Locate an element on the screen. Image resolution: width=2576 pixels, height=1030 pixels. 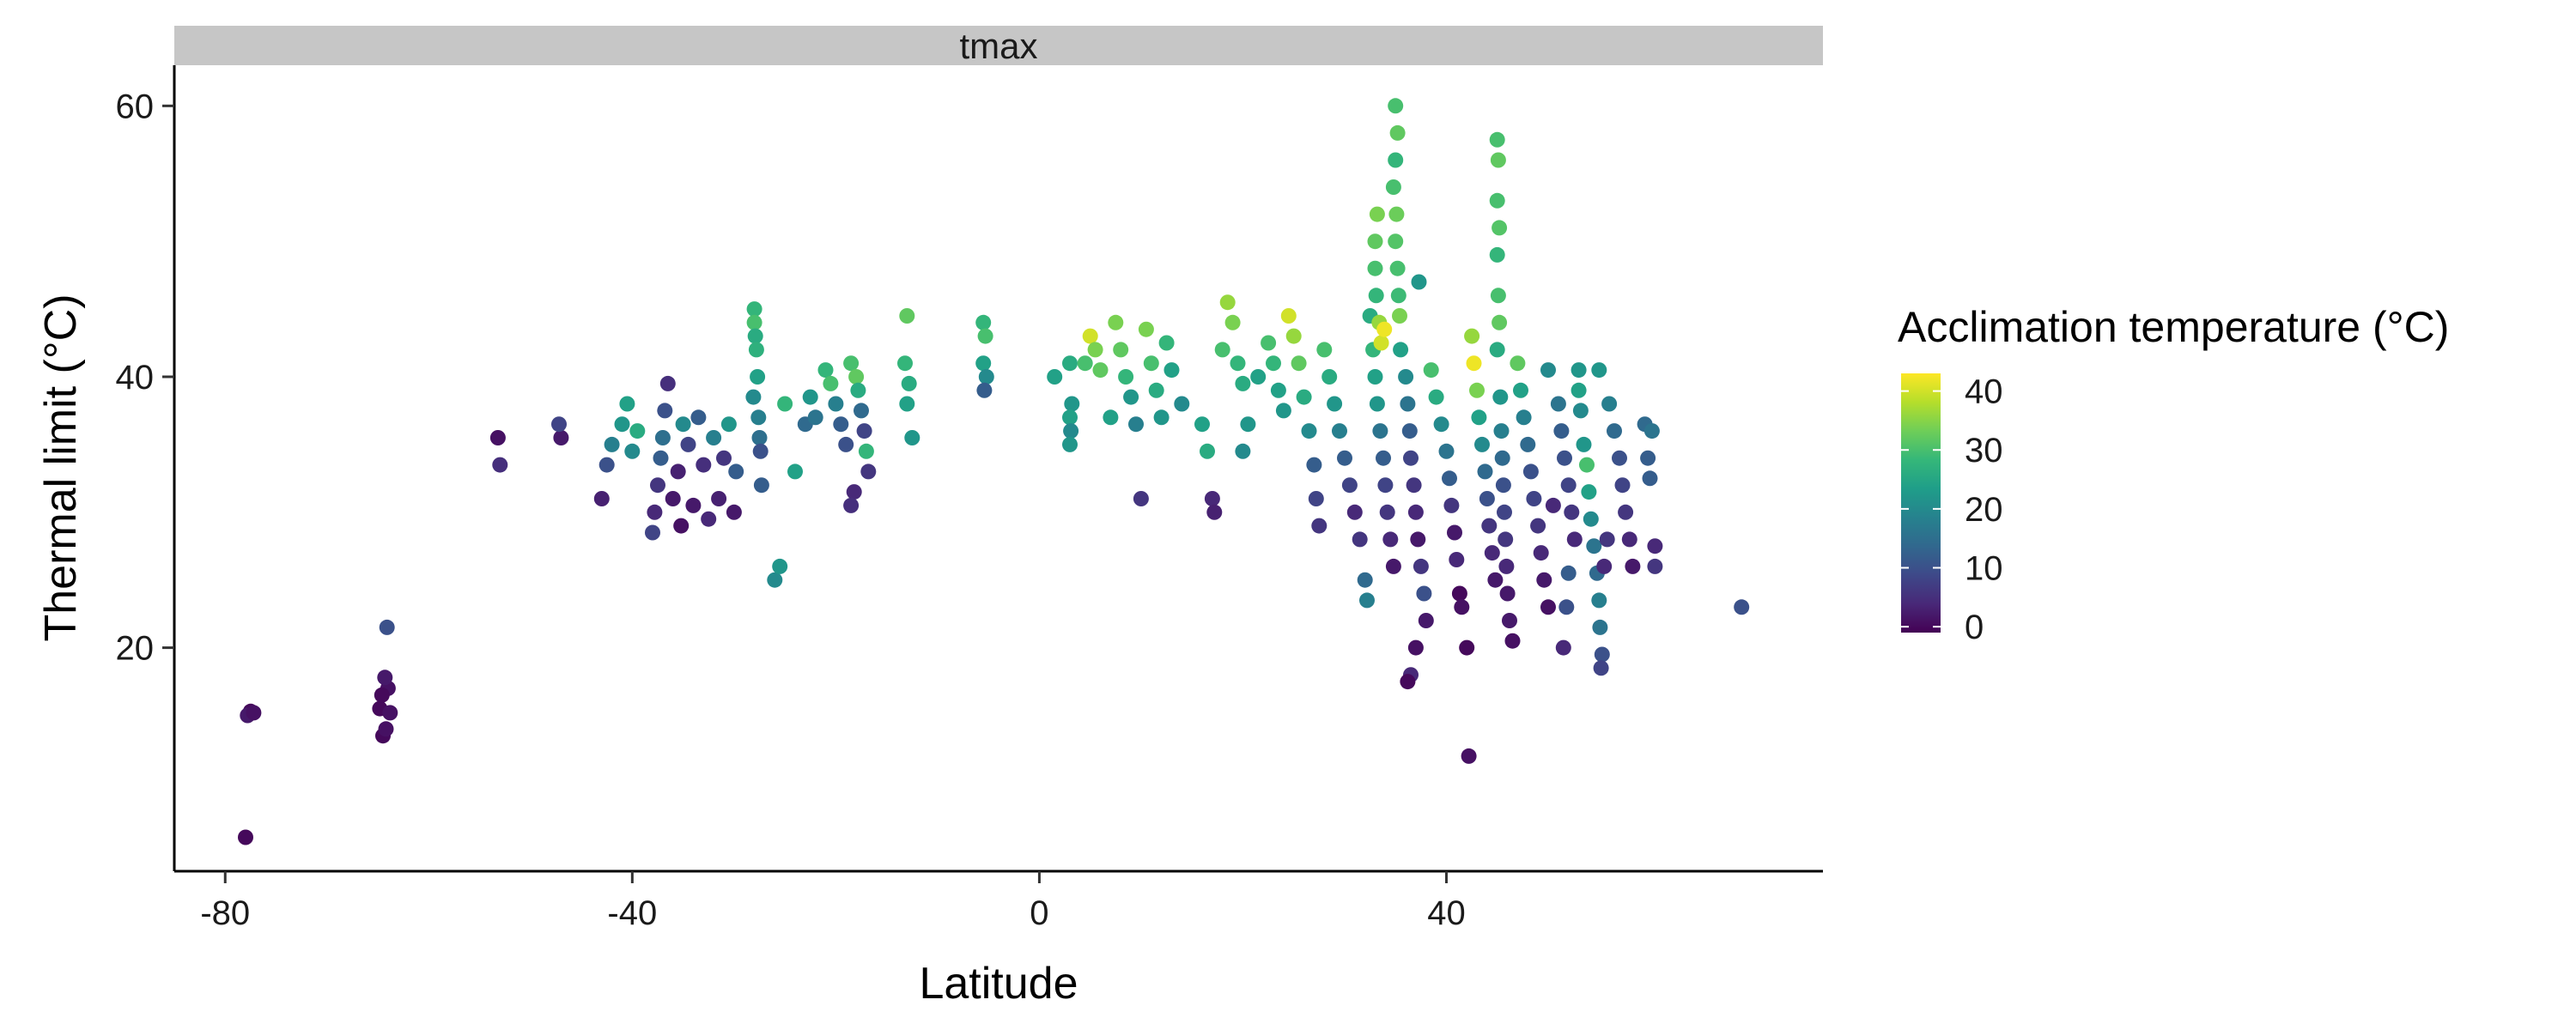
legend-tick-label: 30 is located at coordinates (1984, 451).